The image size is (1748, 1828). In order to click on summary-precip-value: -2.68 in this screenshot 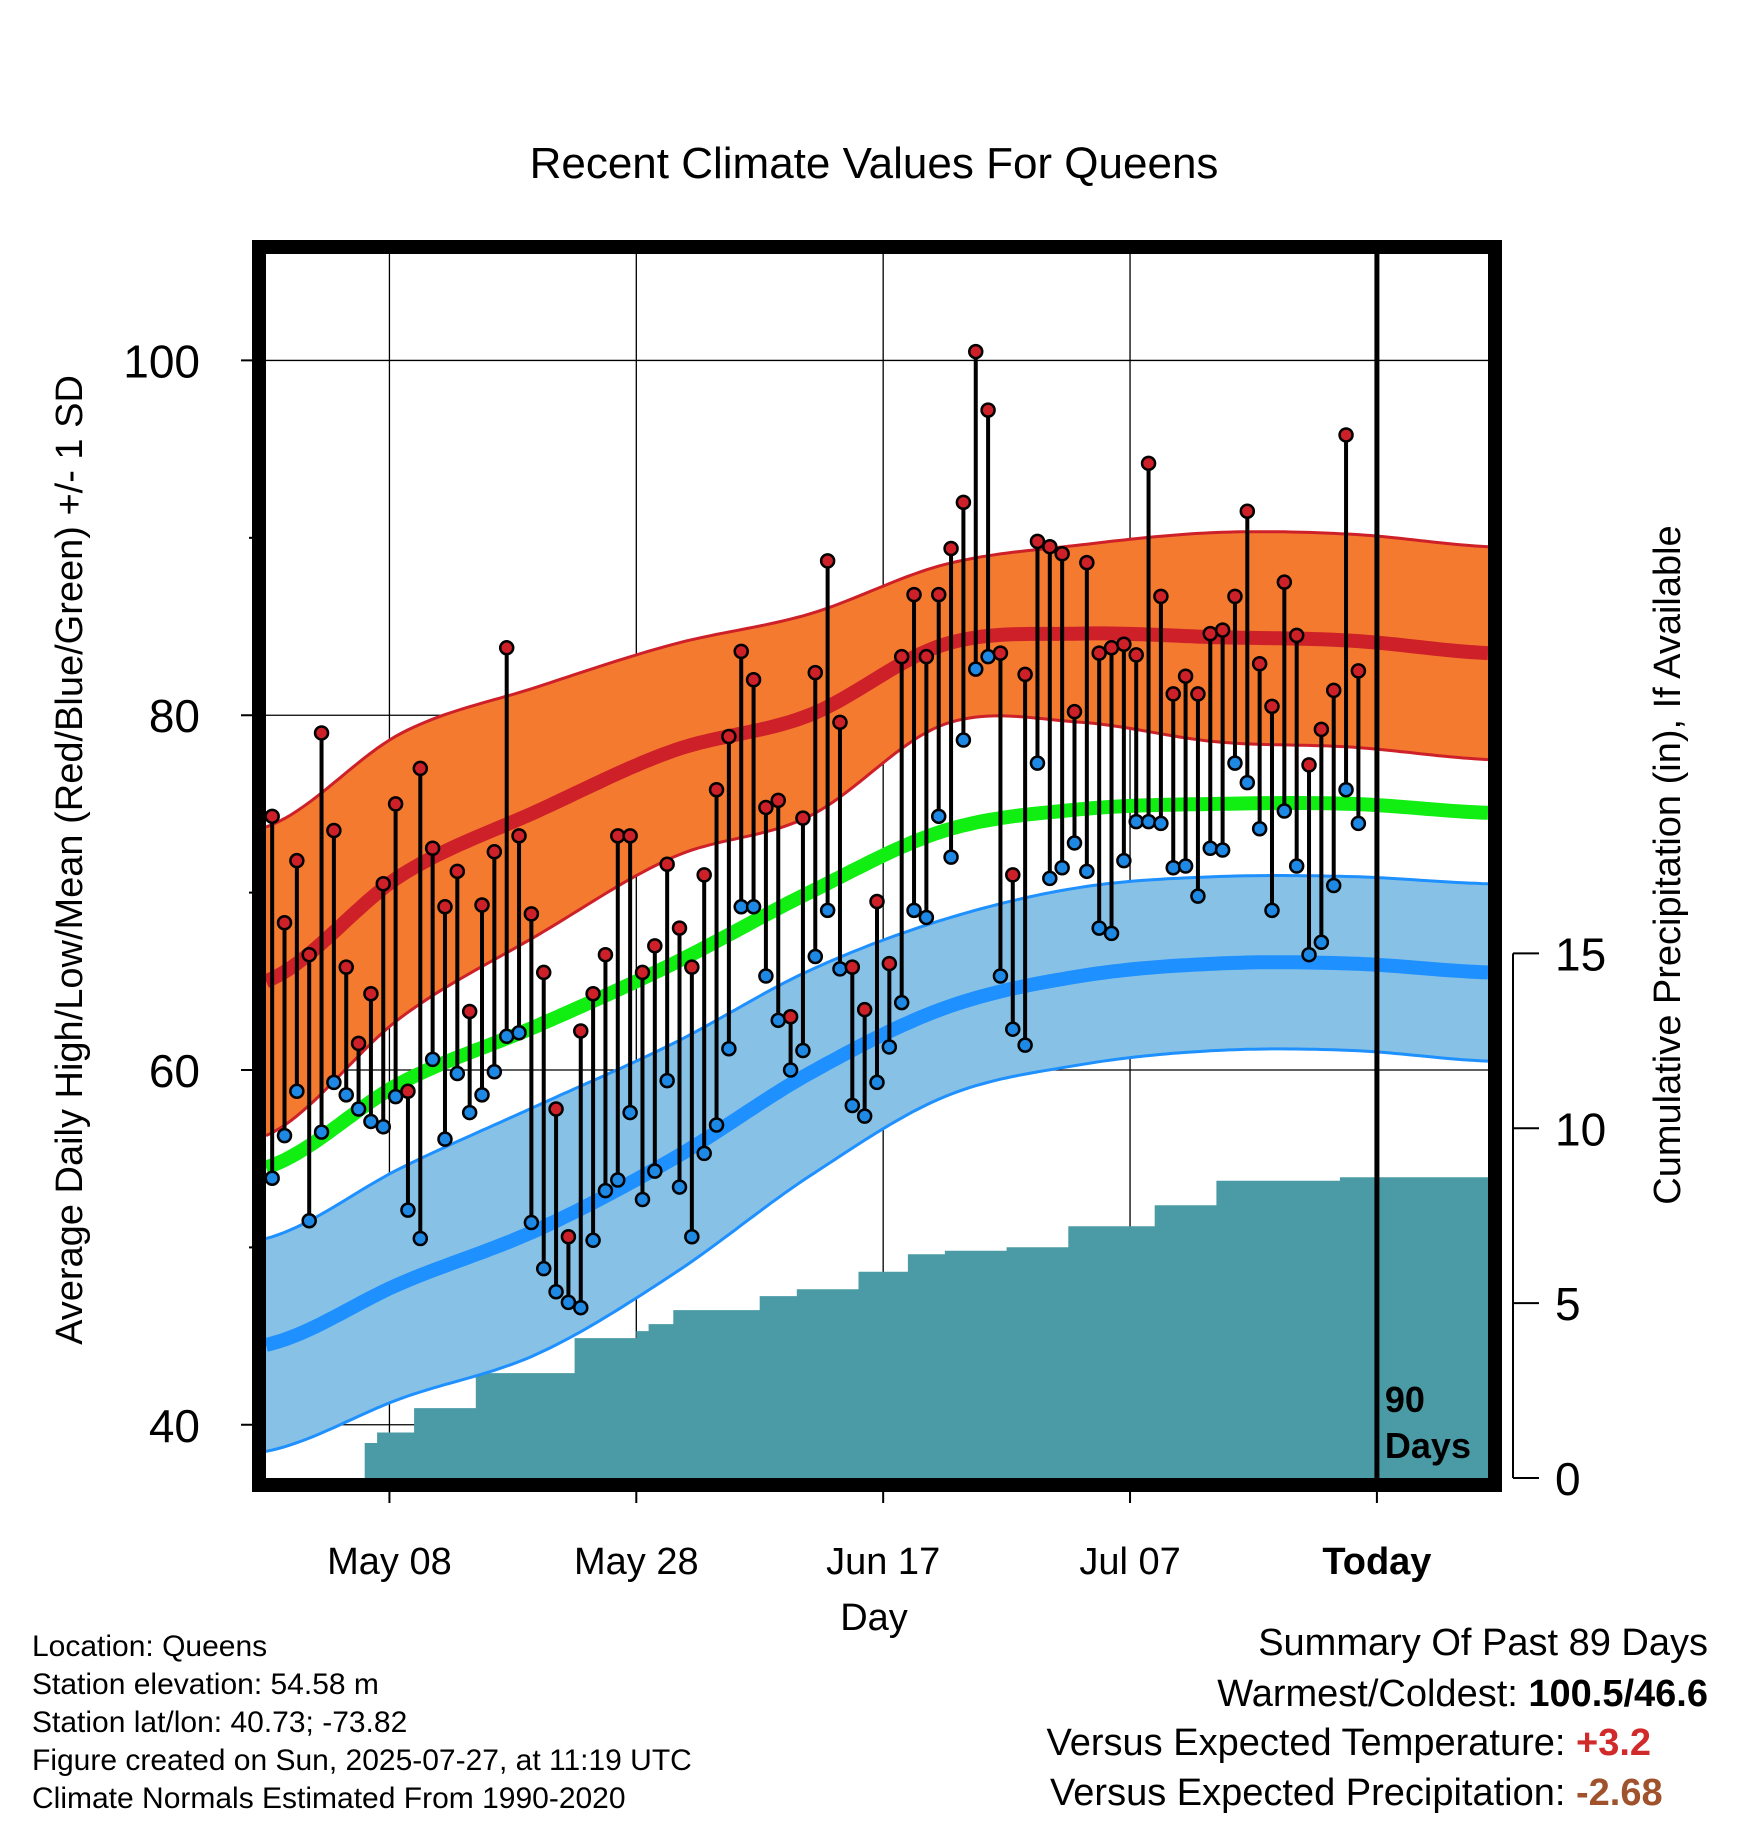, I will do `click(1619, 1793)`.